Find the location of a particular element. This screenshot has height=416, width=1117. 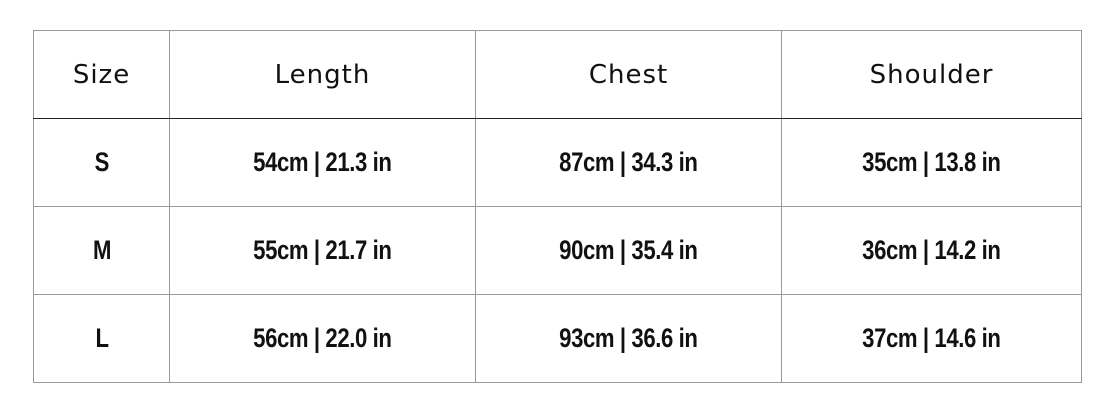

table-cell: 56cm | 22.0 in is located at coordinates (322, 338).